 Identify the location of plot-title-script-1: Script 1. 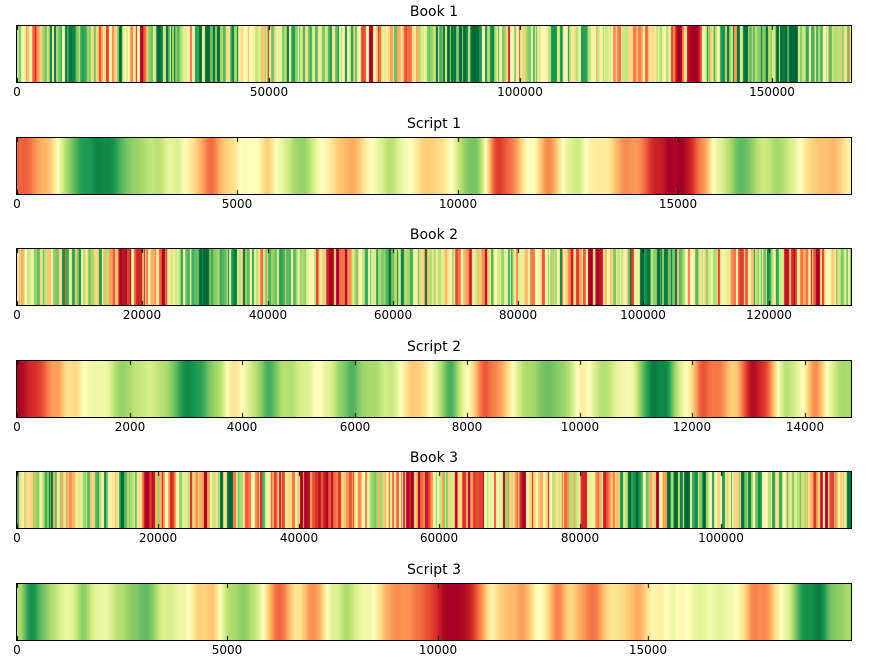
(434, 123).